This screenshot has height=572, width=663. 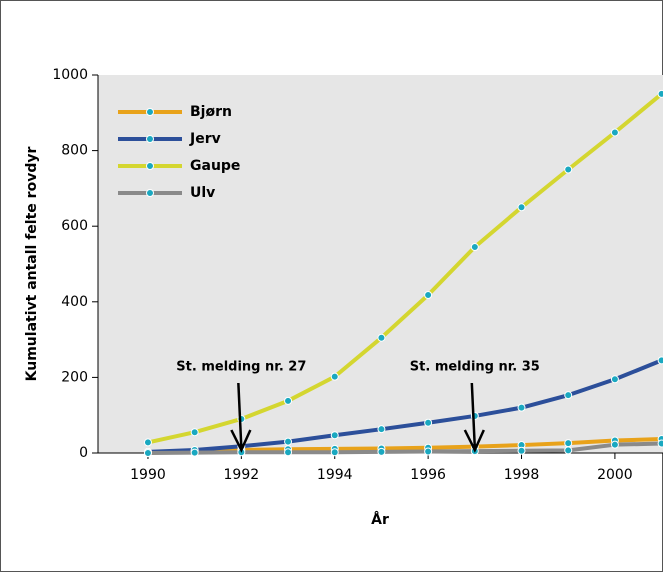 What do you see at coordinates (74, 226) in the screenshot?
I see `y-tick-label: 600` at bounding box center [74, 226].